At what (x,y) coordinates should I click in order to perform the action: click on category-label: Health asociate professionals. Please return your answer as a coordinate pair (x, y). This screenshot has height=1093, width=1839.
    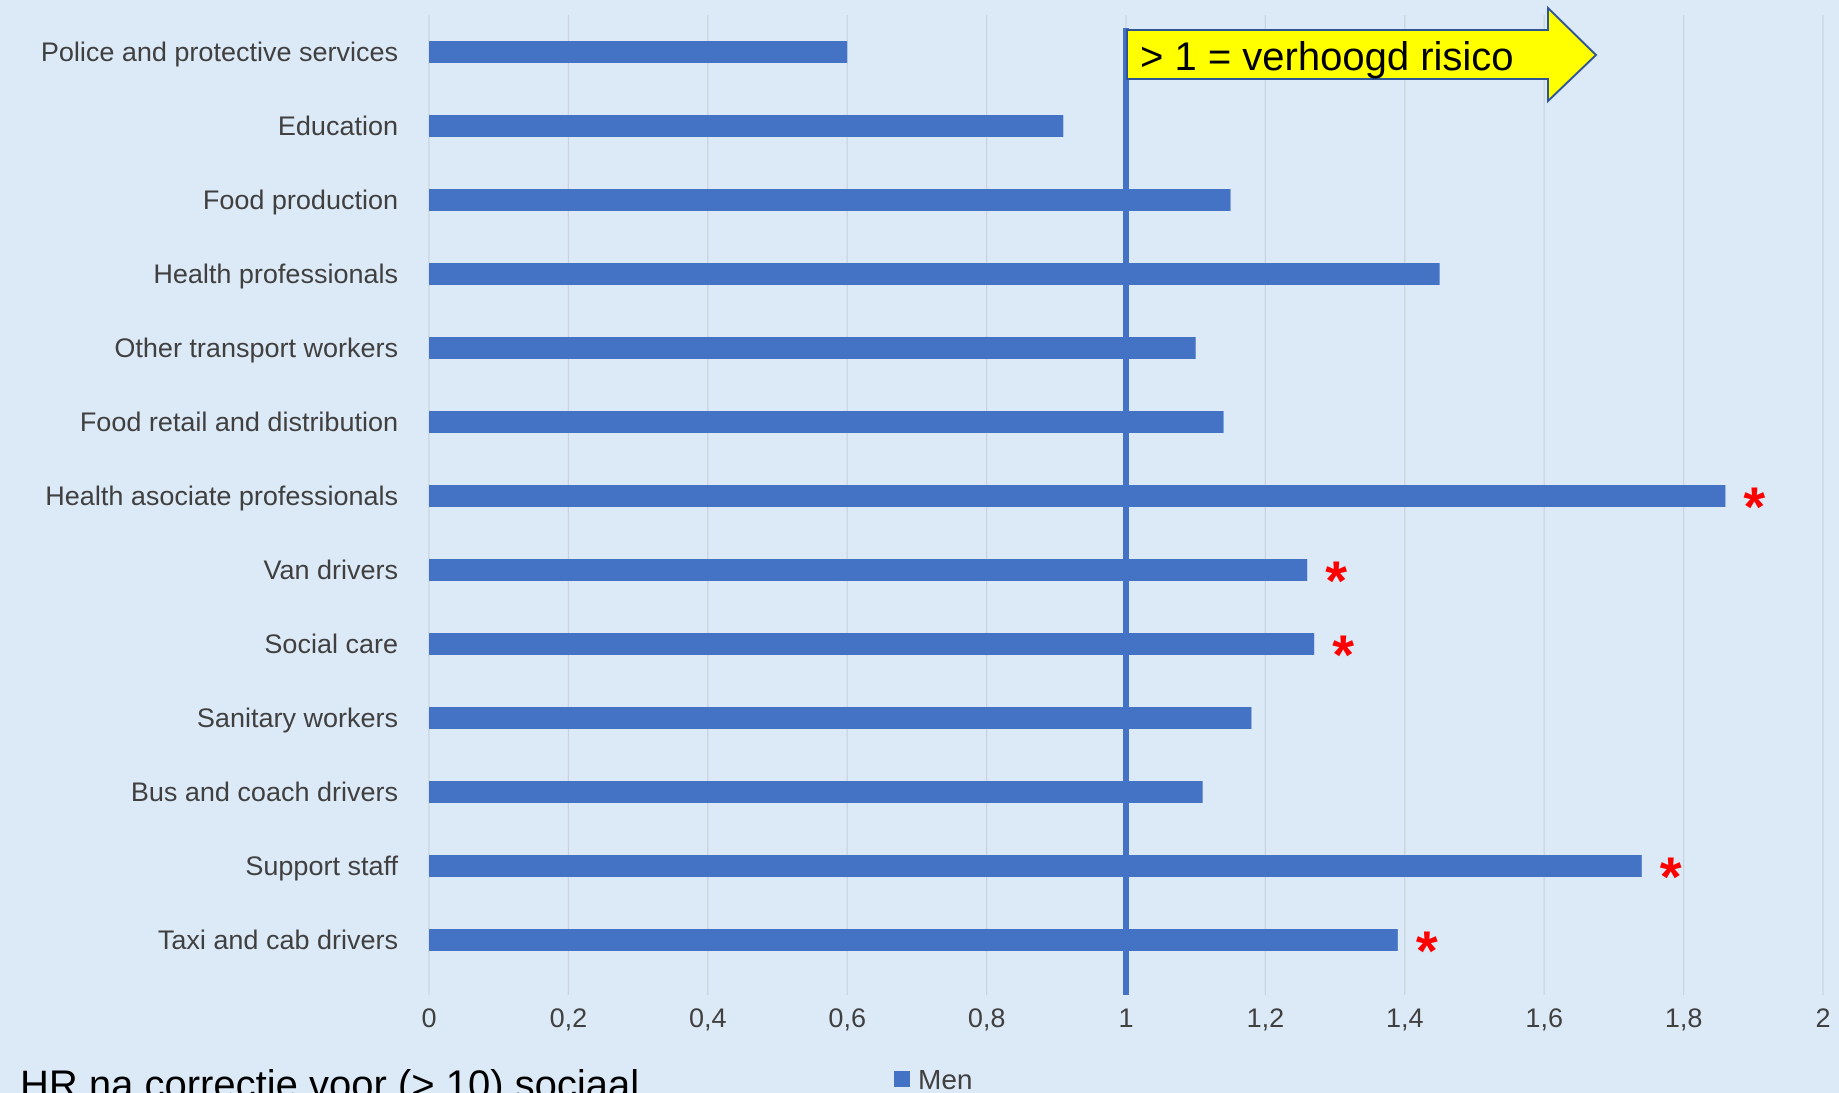
    Looking at the image, I should click on (221, 496).